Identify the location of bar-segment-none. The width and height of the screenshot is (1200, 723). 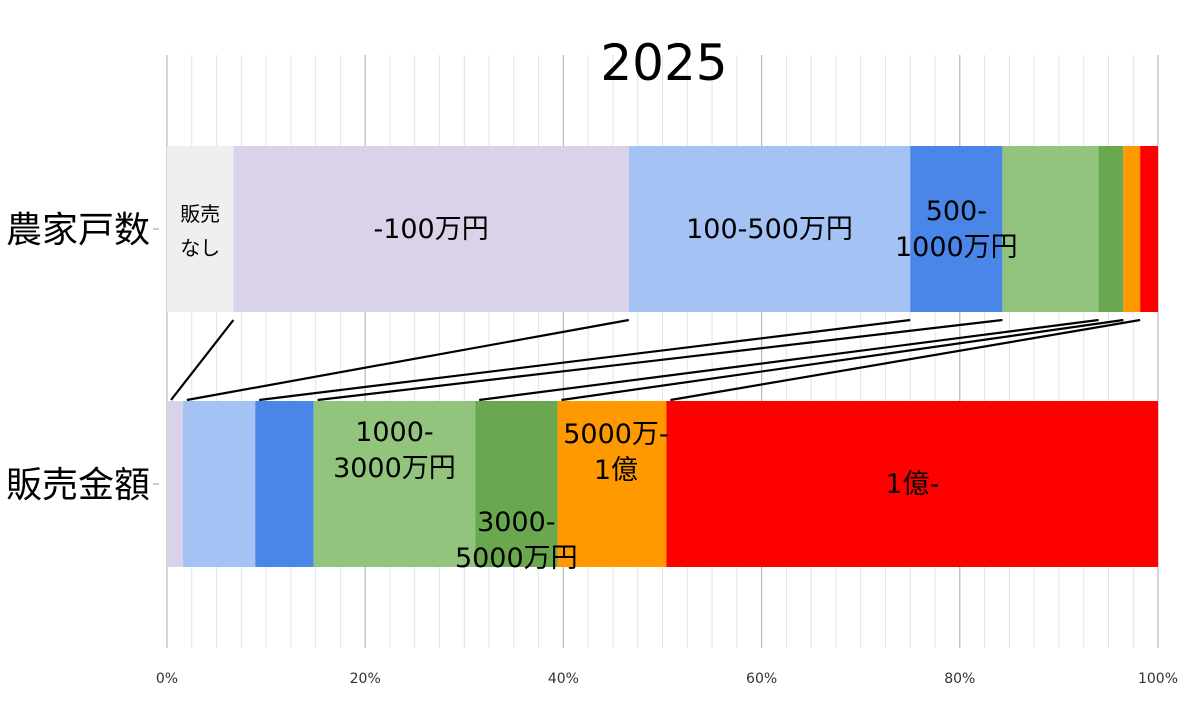
(200, 229).